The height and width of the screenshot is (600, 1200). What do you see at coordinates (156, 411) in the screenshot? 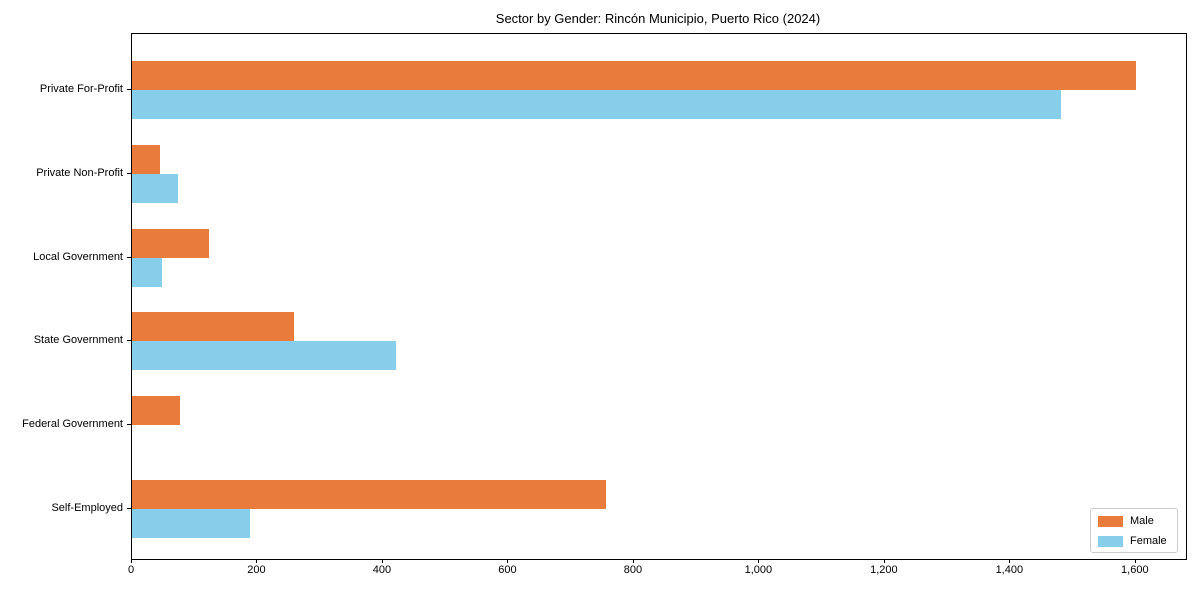
I see `bar-male-federal-government` at bounding box center [156, 411].